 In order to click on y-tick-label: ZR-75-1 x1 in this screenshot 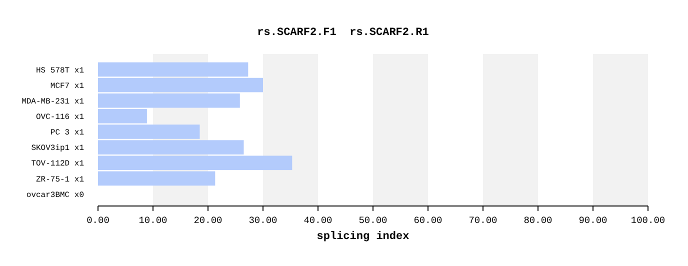, I will do `click(60, 179)`.